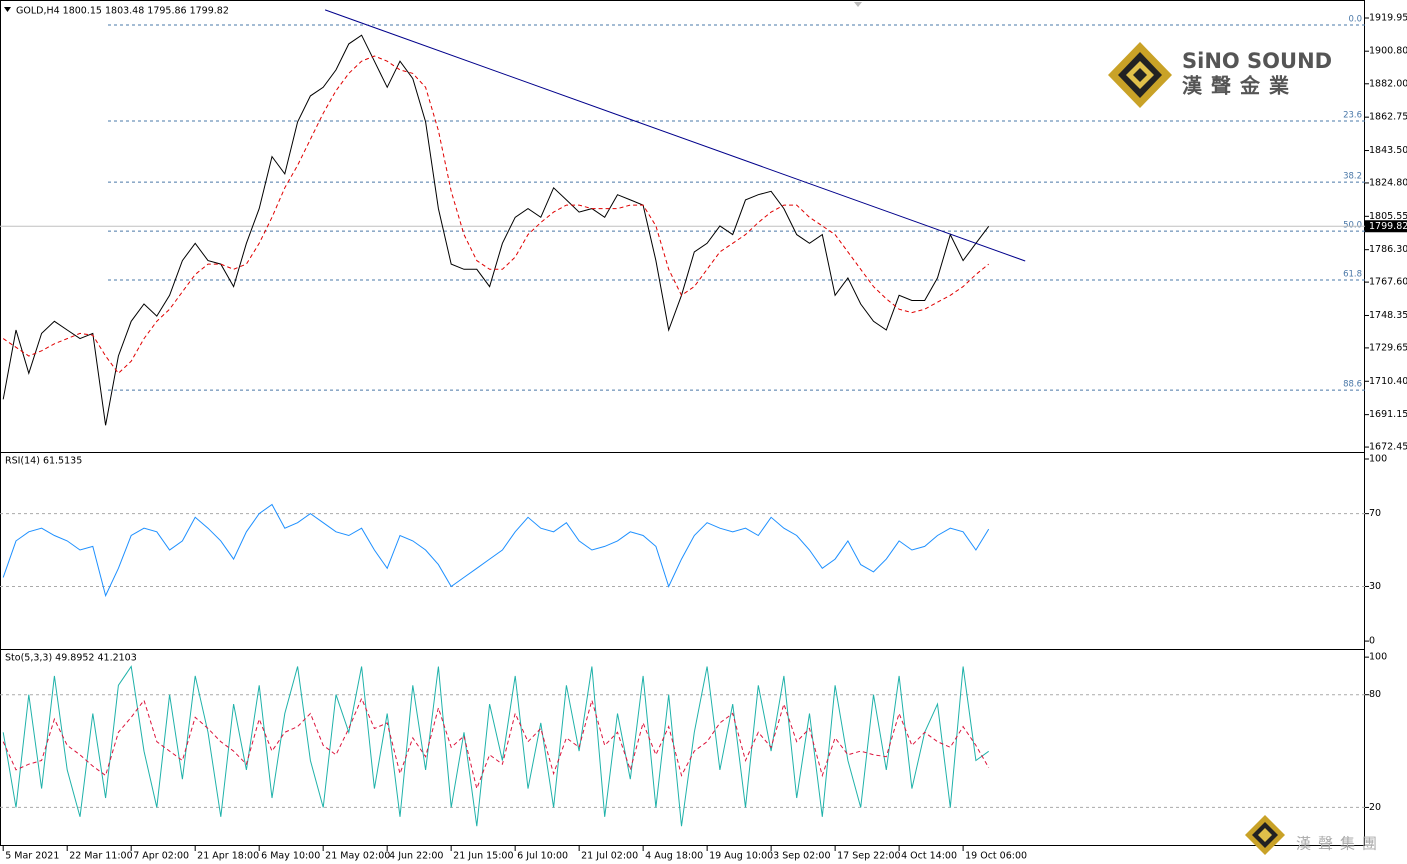 Image resolution: width=1407 pixels, height=864 pixels. Describe the element at coordinates (1340, 844) in the screenshot. I see `footer-logo: 漢聲集團` at that location.